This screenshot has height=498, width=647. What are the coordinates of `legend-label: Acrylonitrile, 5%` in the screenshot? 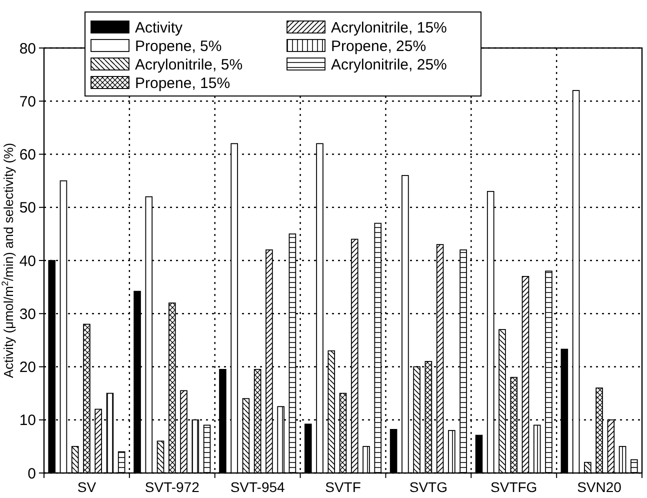 It's located at (189, 65).